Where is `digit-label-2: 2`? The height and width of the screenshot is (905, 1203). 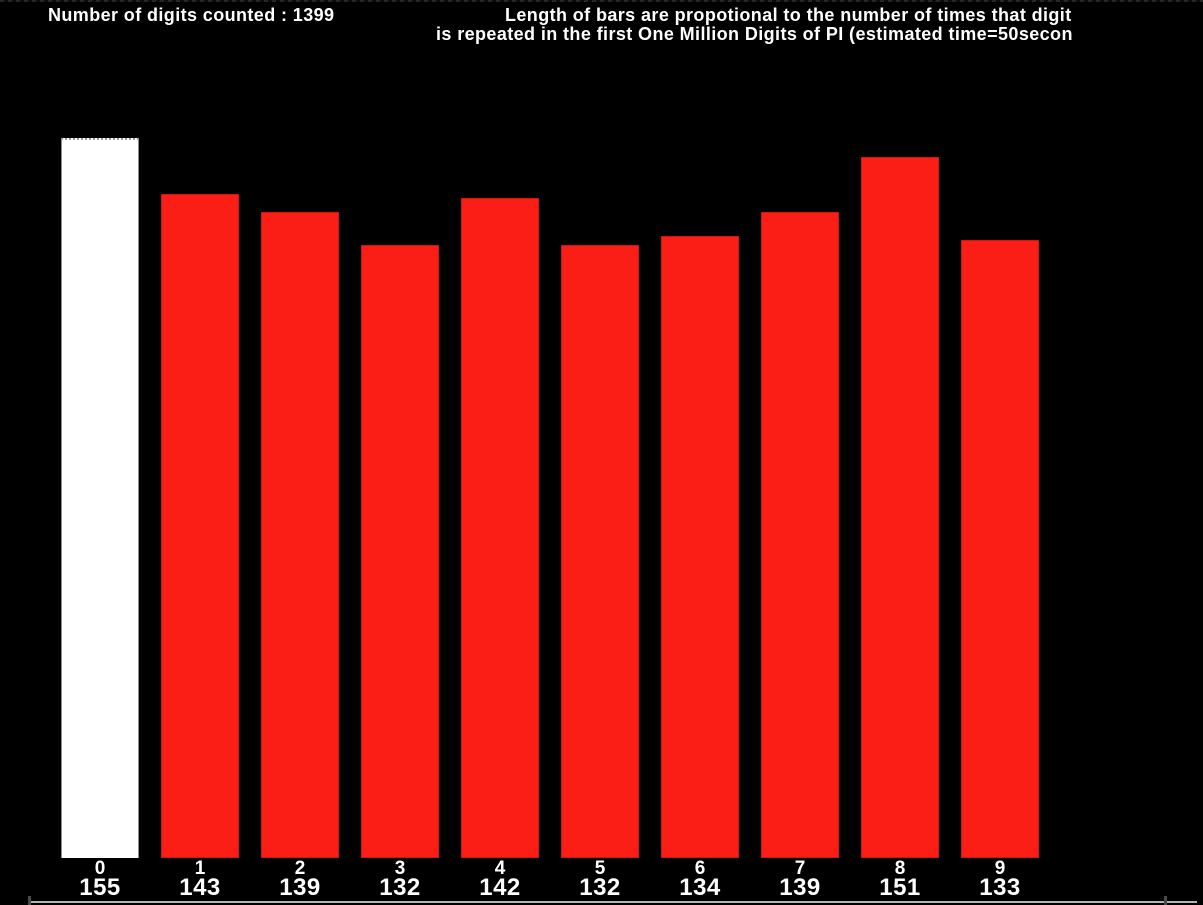
digit-label-2: 2 is located at coordinates (300, 868).